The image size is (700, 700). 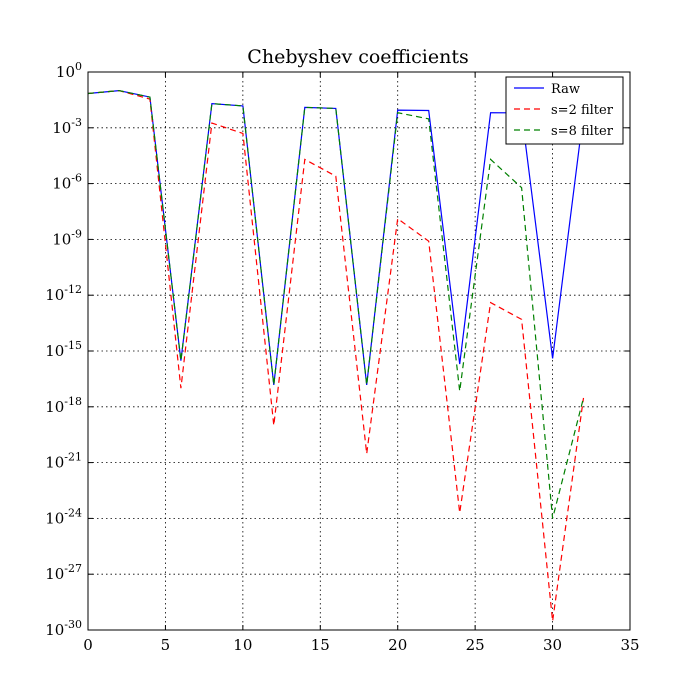 I want to click on chart-title: Chebyshev coefficients, so click(x=357, y=57).